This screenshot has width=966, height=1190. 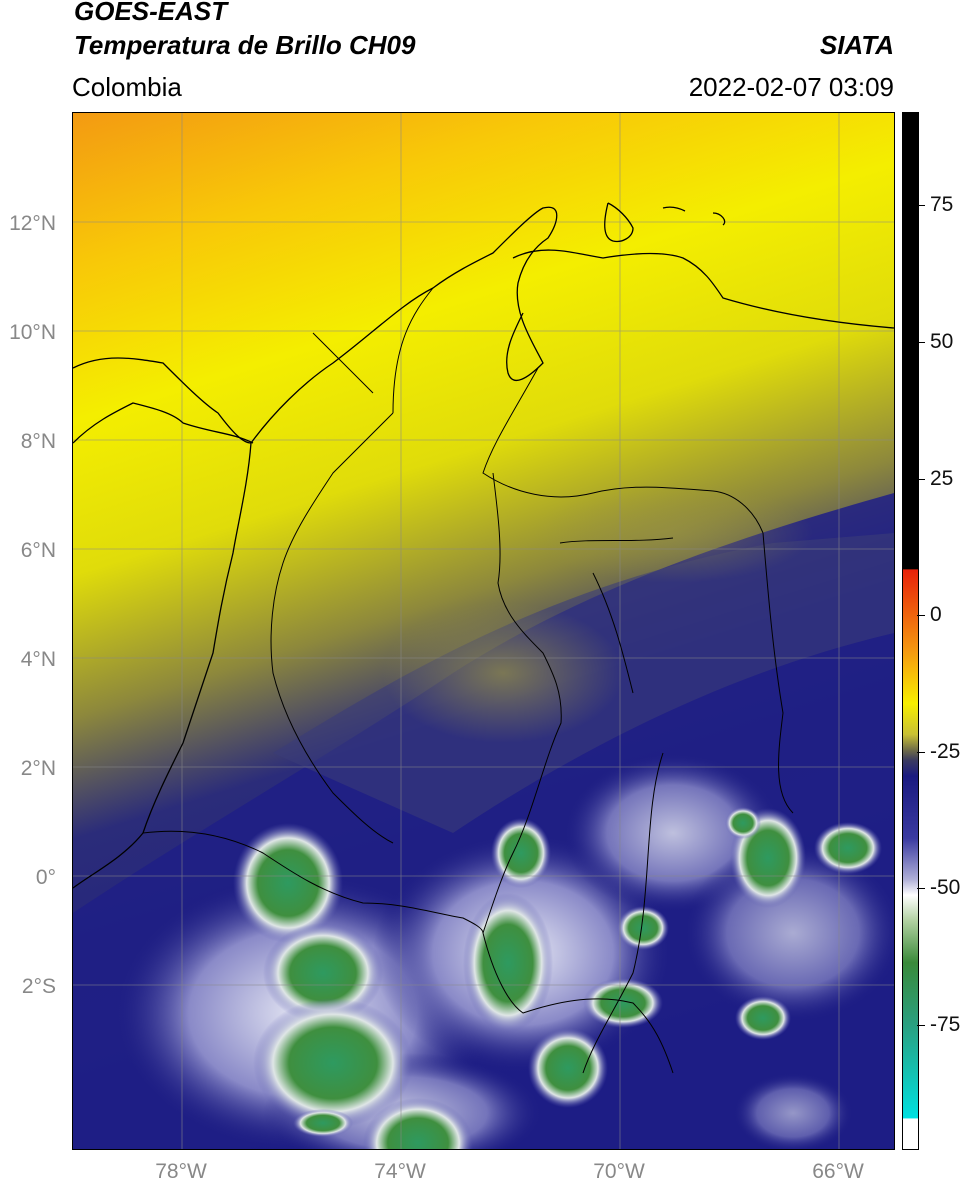 What do you see at coordinates (127, 87) in the screenshot?
I see `region-label: Colombia` at bounding box center [127, 87].